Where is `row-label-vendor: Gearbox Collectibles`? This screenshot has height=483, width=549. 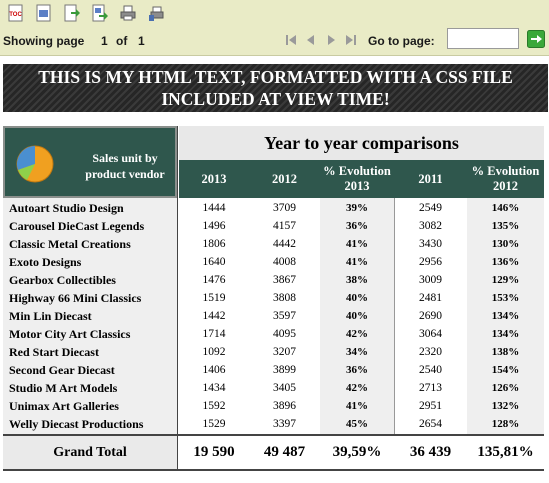 row-label-vendor: Gearbox Collectibles is located at coordinates (62, 280).